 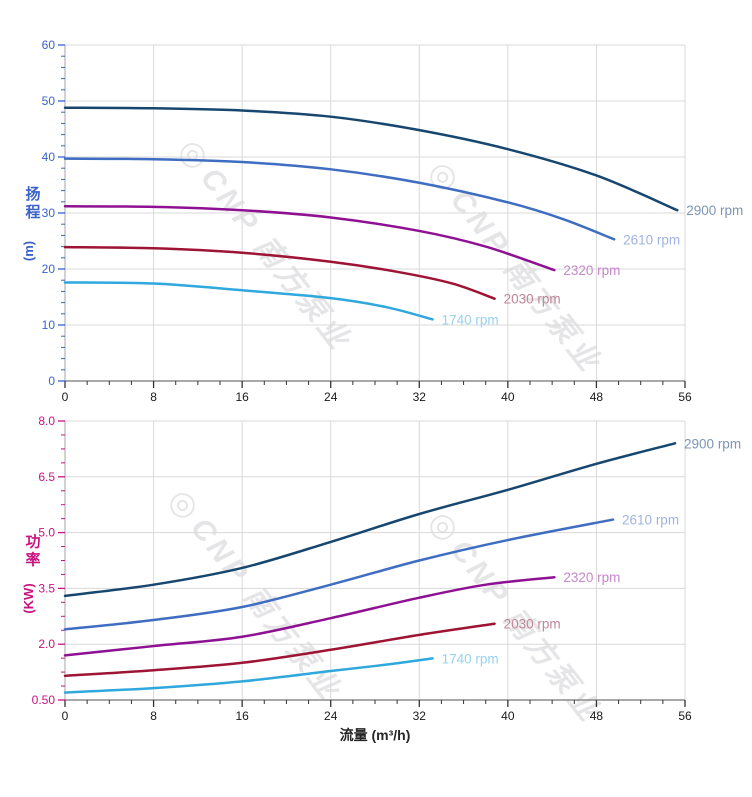 I want to click on y-tick-label: 40, so click(x=49, y=157).